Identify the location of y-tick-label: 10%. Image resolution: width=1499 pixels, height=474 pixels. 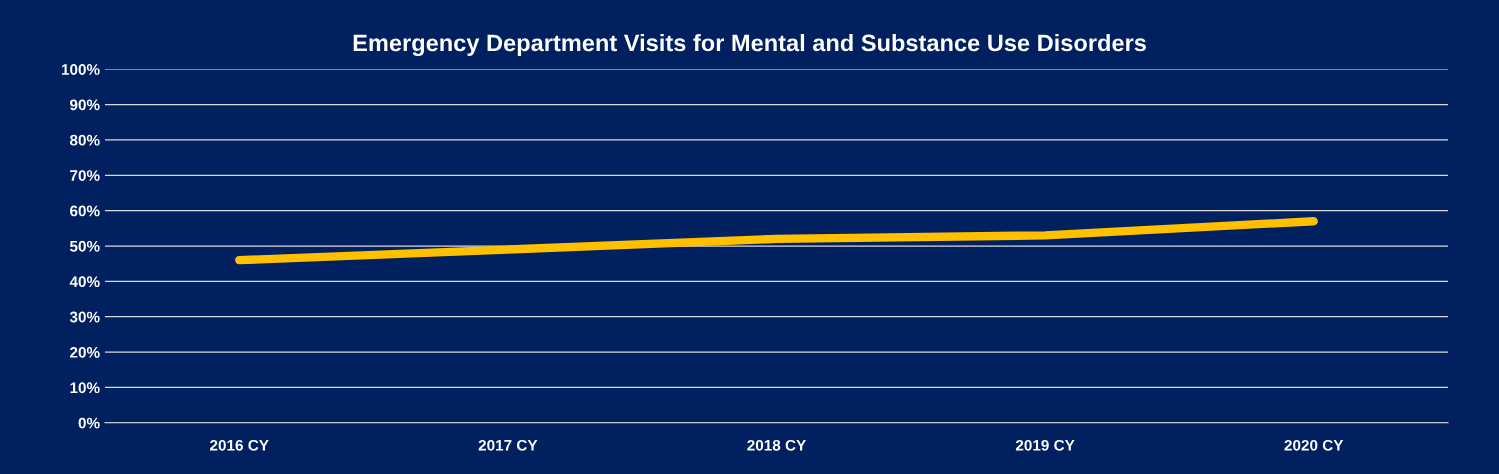
(85, 388).